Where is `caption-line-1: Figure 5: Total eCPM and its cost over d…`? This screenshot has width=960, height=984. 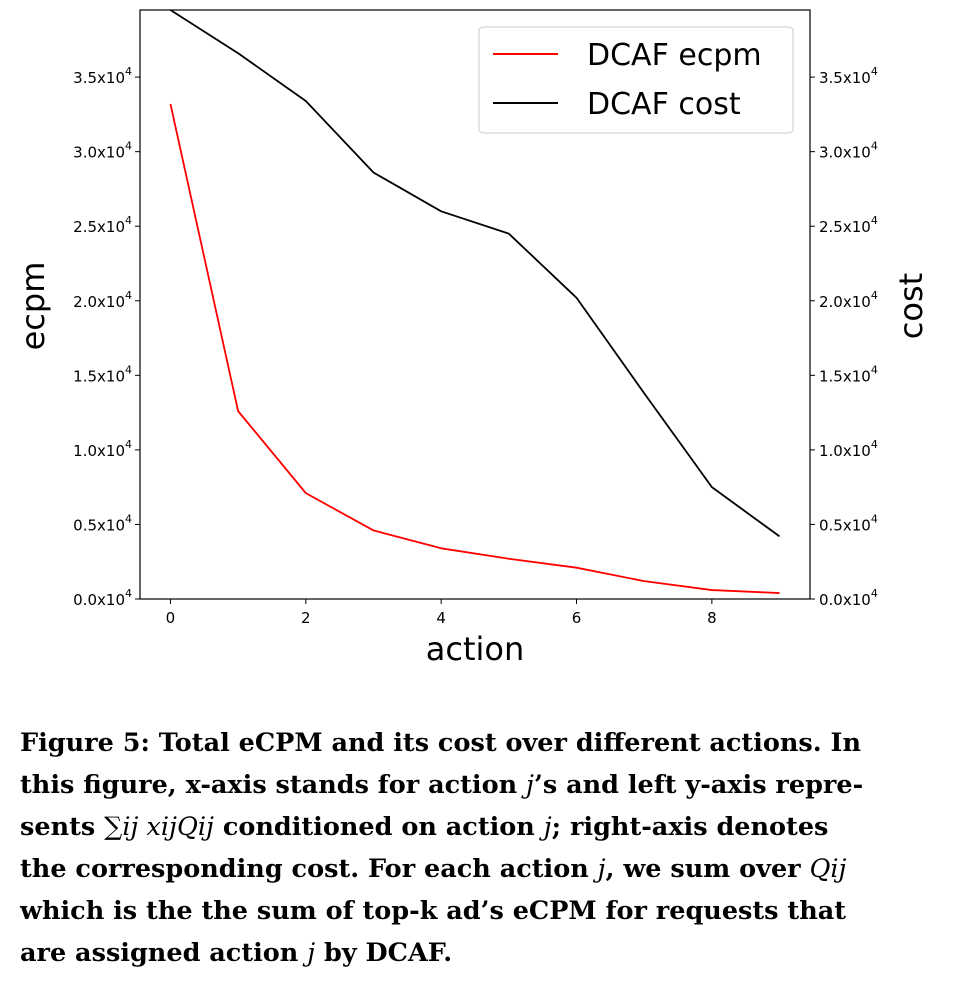
caption-line-1: Figure 5: Total eCPM and its cost over d… is located at coordinates (441, 743).